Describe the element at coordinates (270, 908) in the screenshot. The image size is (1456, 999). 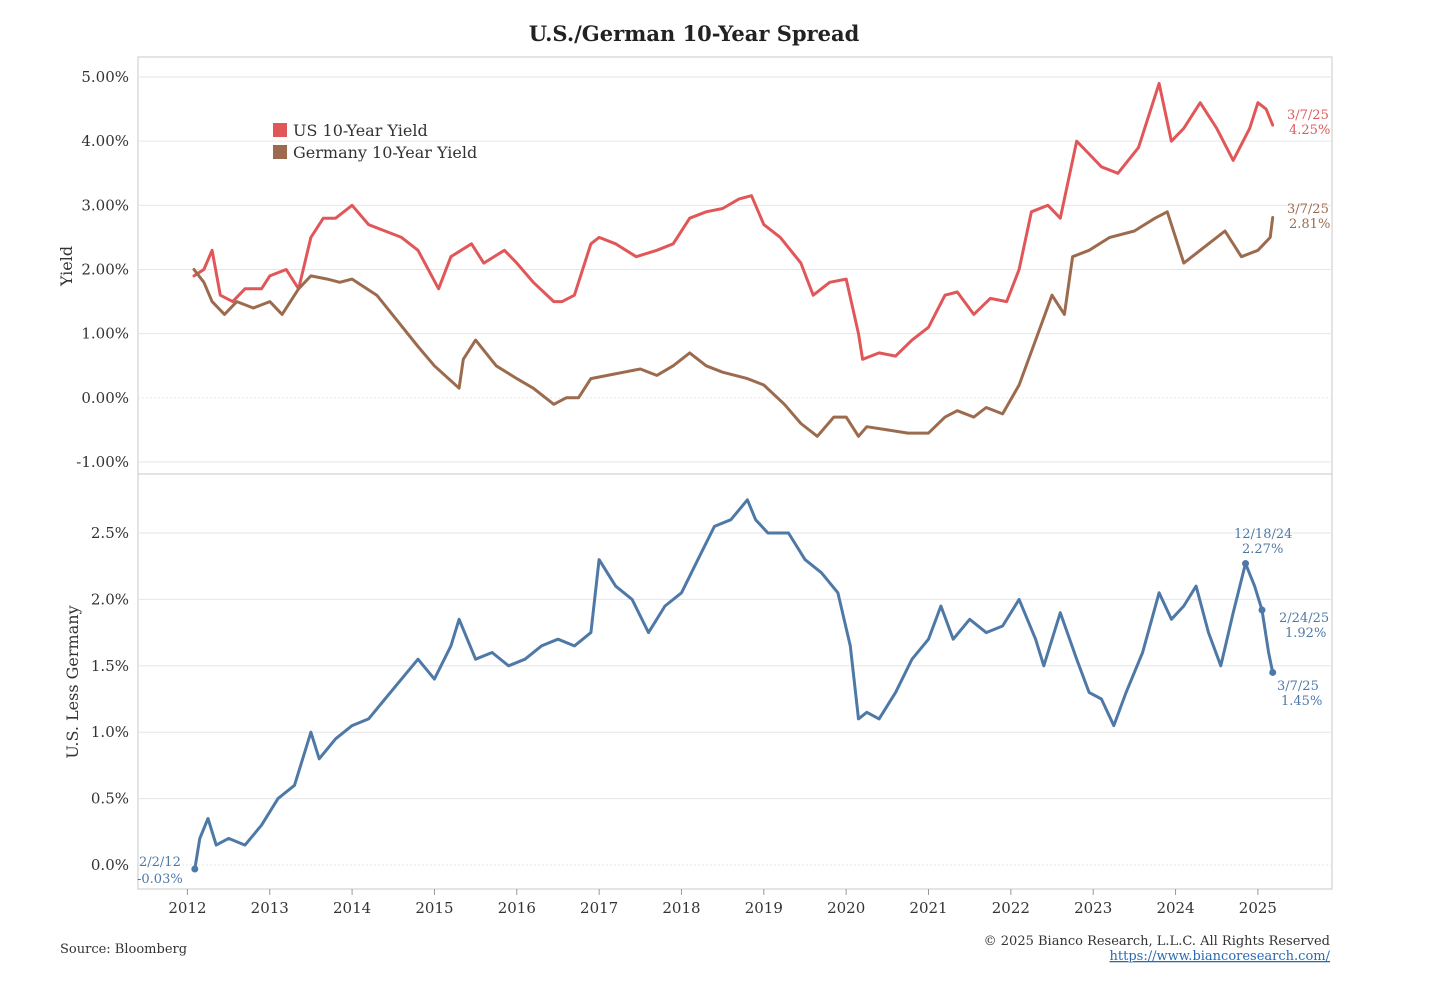
I see `x-tick-label: 2013` at that location.